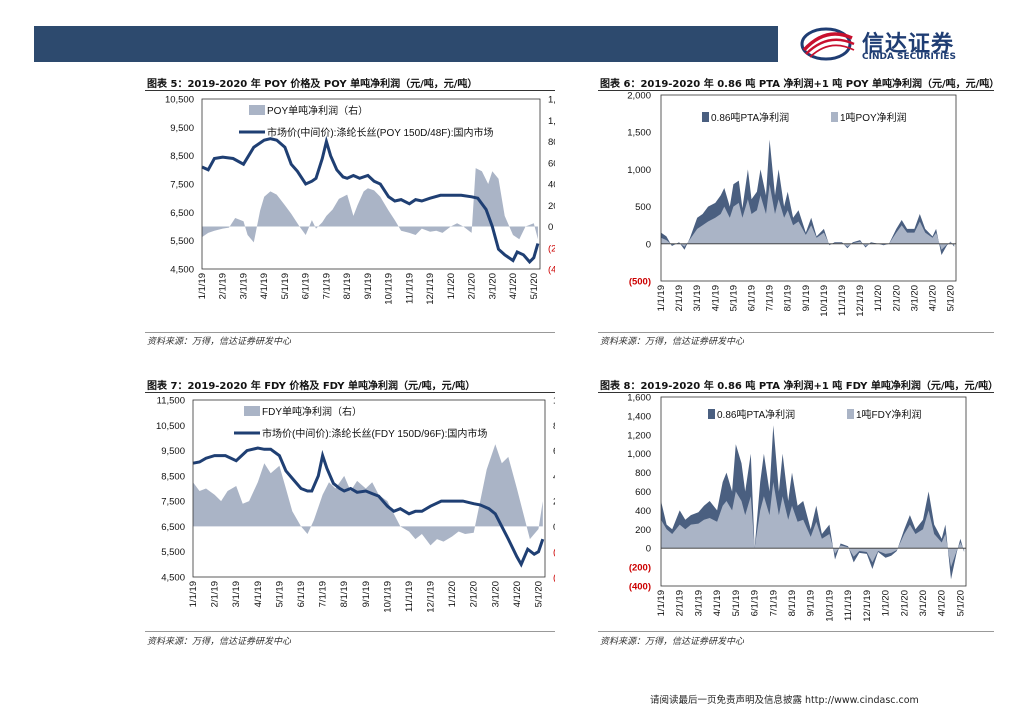  I want to click on chart0-ytick-right: 400, so click(551, 185).